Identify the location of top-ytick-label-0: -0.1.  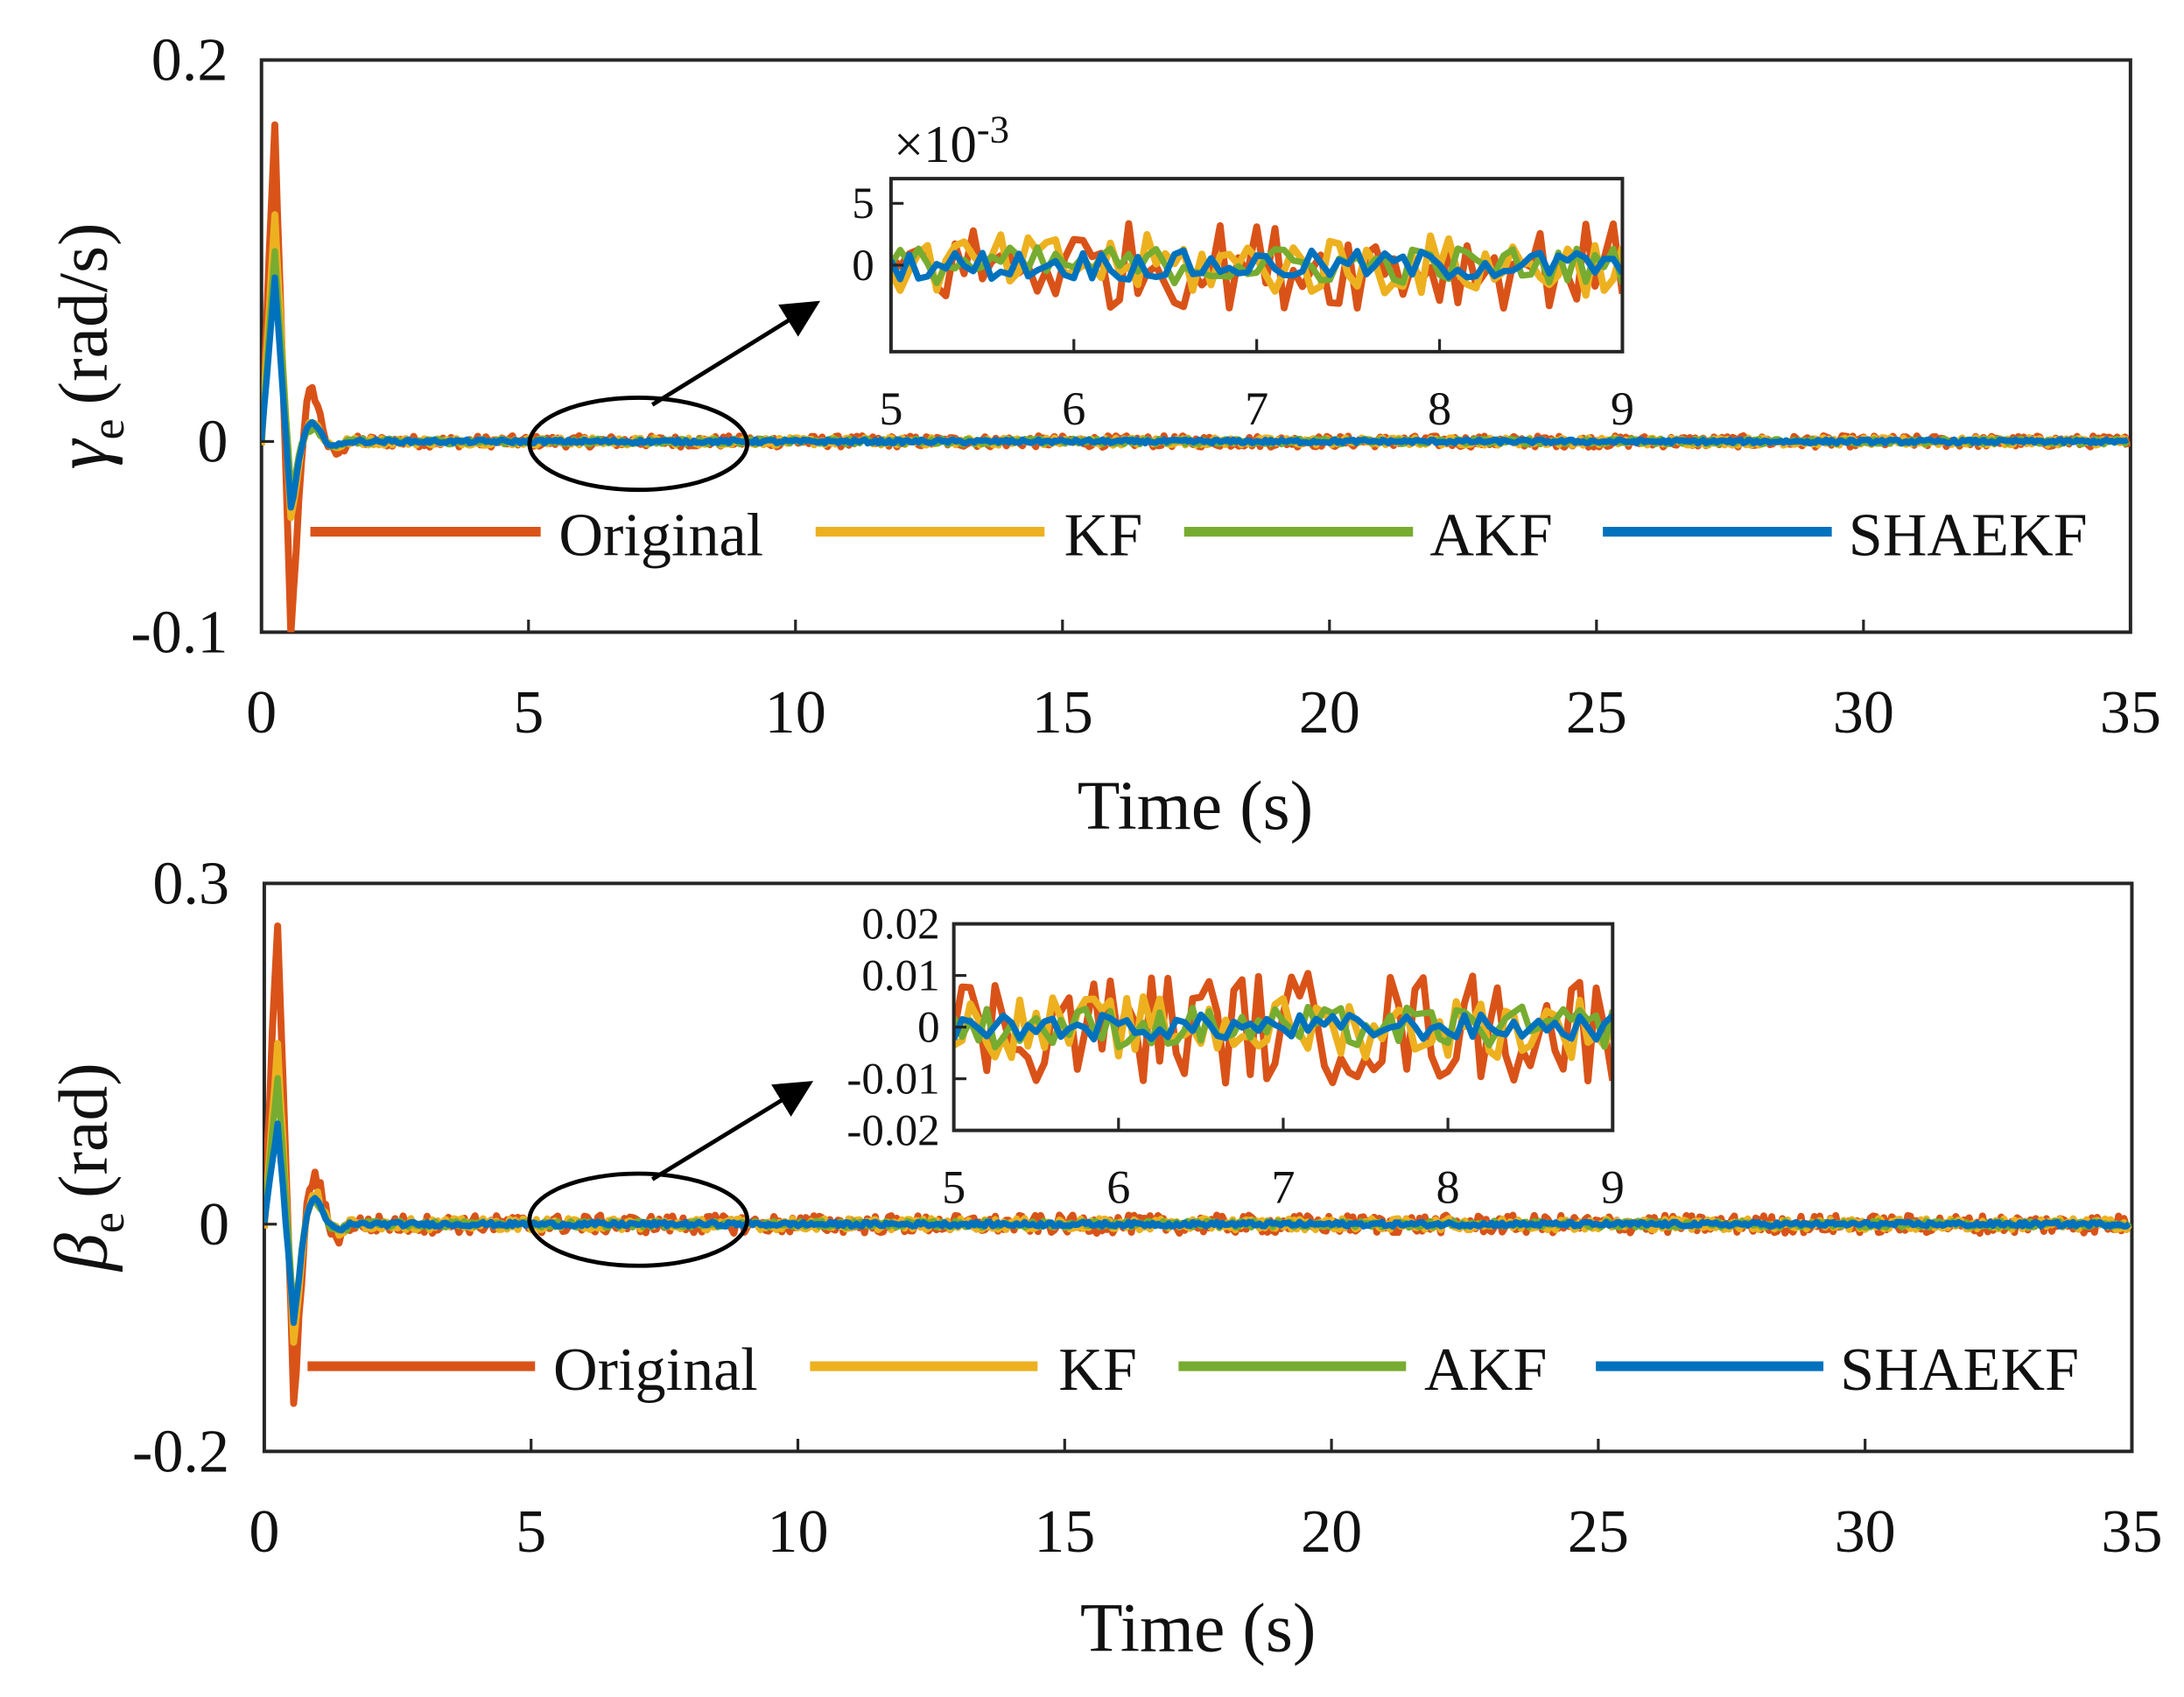
(179, 632).